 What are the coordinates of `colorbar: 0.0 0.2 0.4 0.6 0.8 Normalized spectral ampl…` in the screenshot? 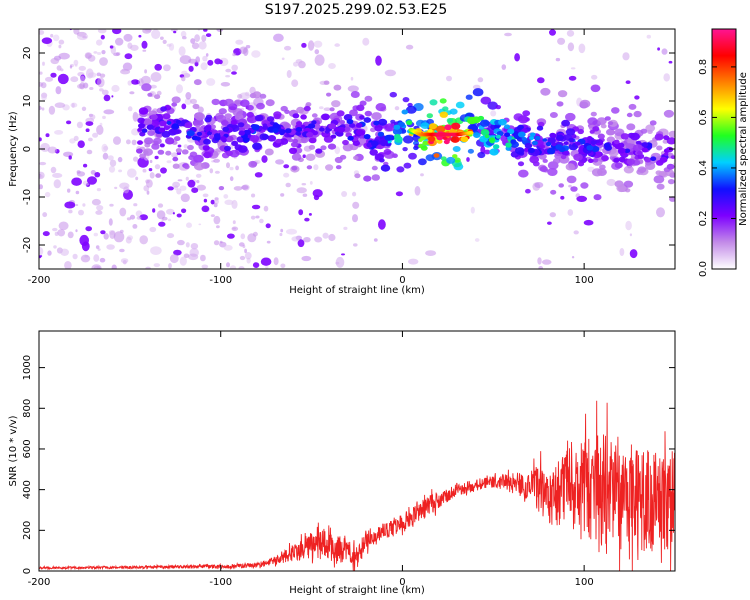 It's located at (723, 152).